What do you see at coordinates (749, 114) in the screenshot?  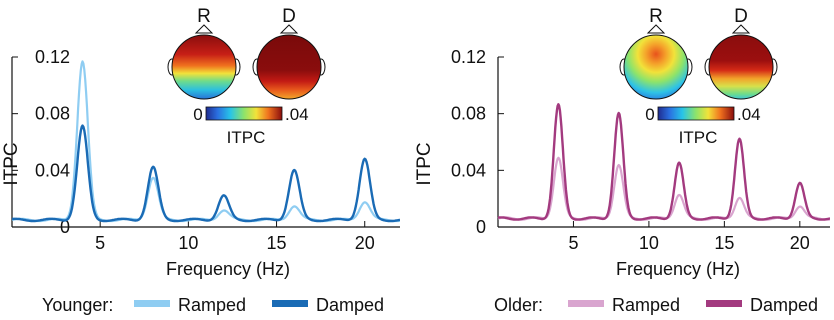 I see `colorbar-max-older: .04` at bounding box center [749, 114].